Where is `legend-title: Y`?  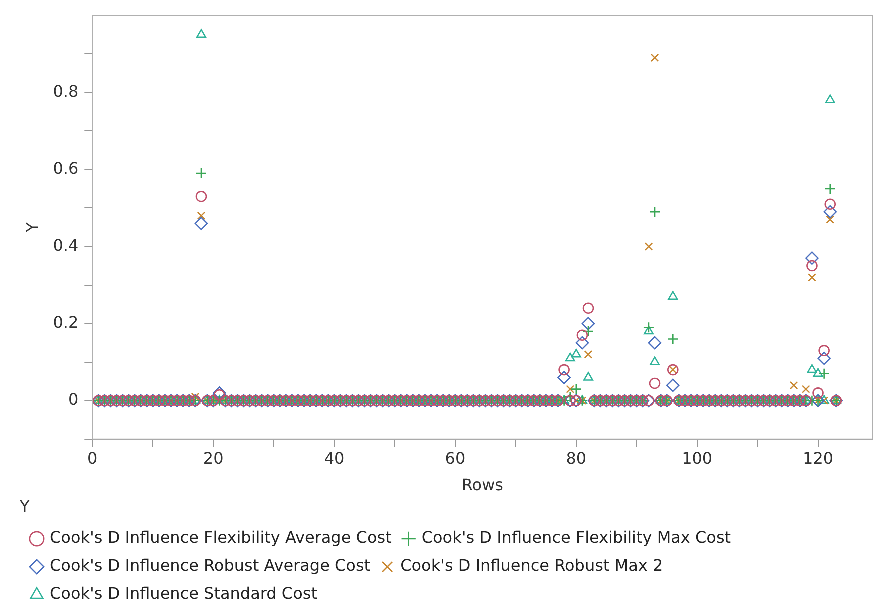 legend-title: Y is located at coordinates (24, 506).